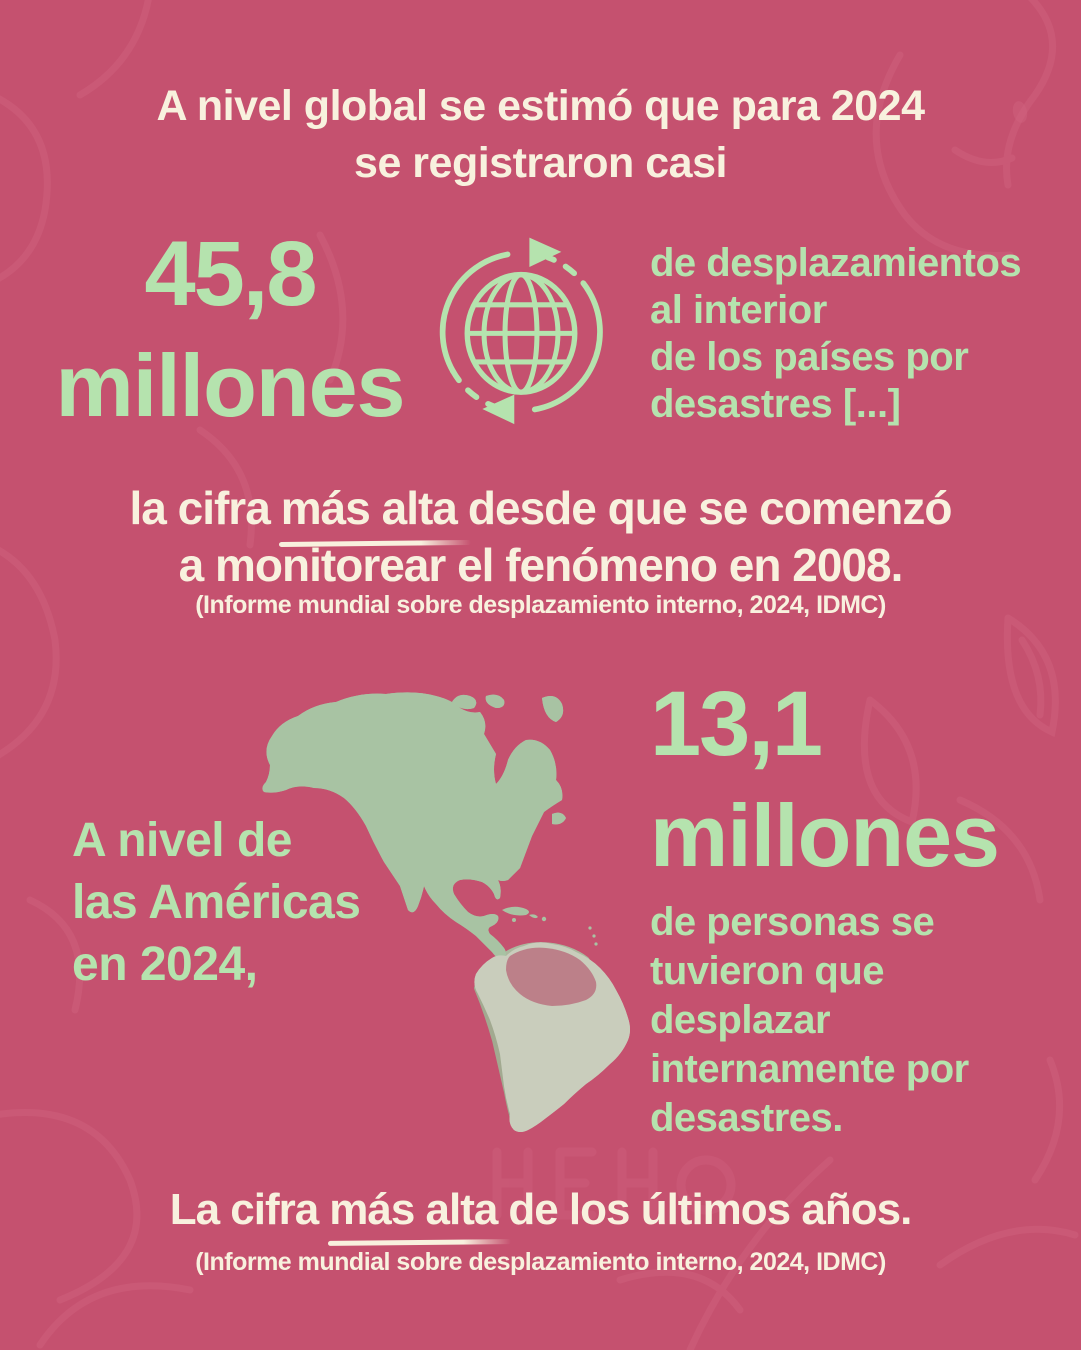  Describe the element at coordinates (746, 1118) in the screenshot. I see `americas-desc-line-5: desastres.` at that location.